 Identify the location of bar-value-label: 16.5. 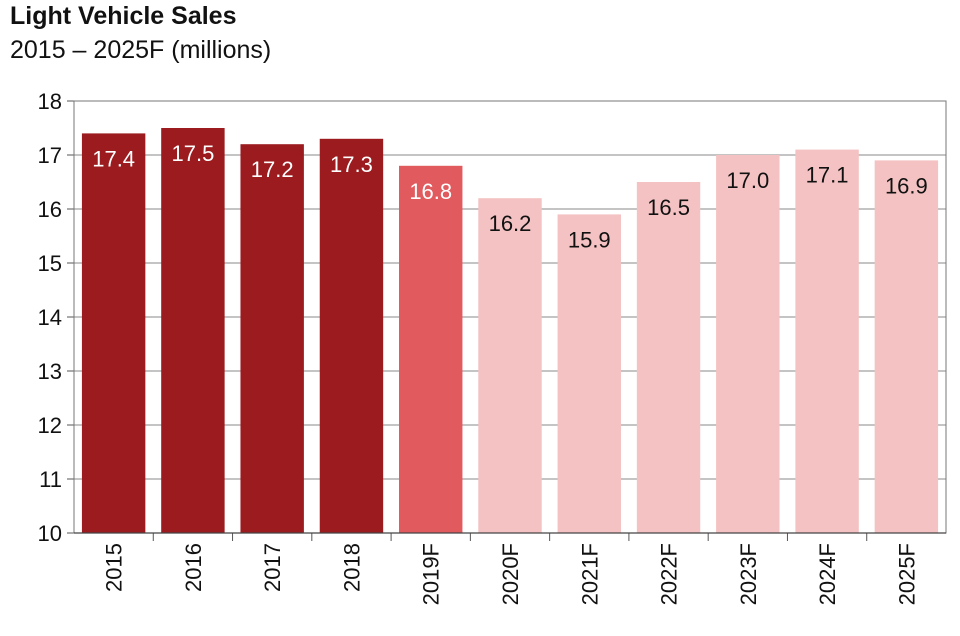
(668, 207).